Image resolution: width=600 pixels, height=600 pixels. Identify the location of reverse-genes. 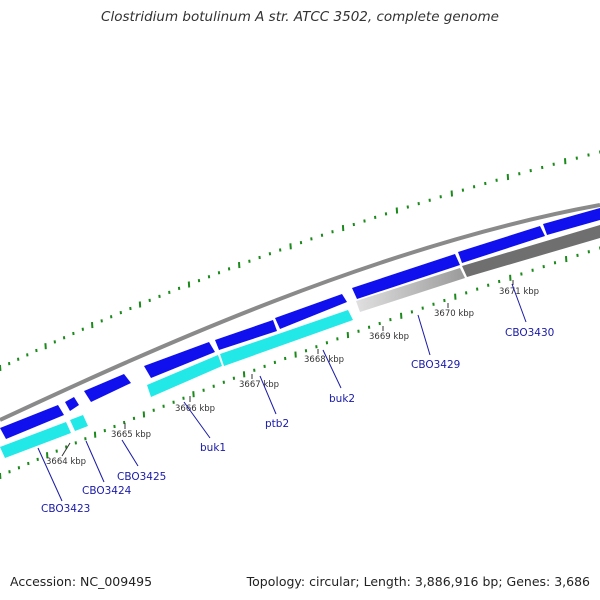
(176, 384).